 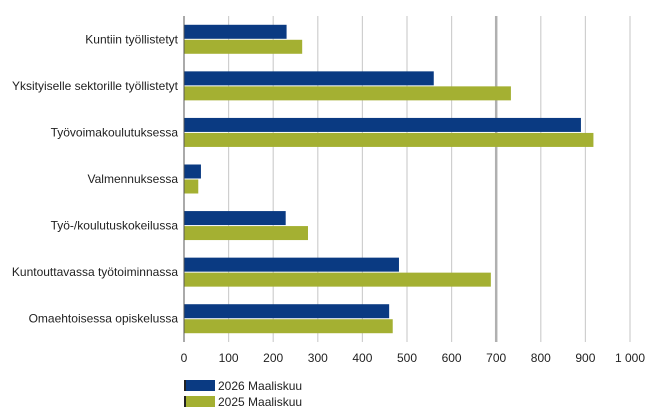 What do you see at coordinates (260, 386) in the screenshot?
I see `legend-label: 2026 Maaliskuu` at bounding box center [260, 386].